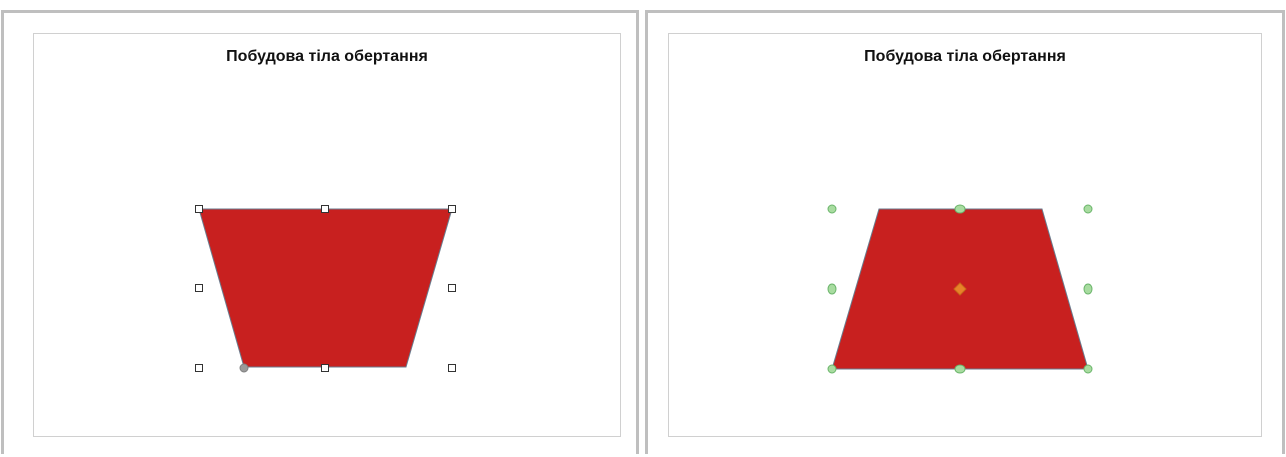  I want to click on resize-handle-top-right, so click(452, 209).